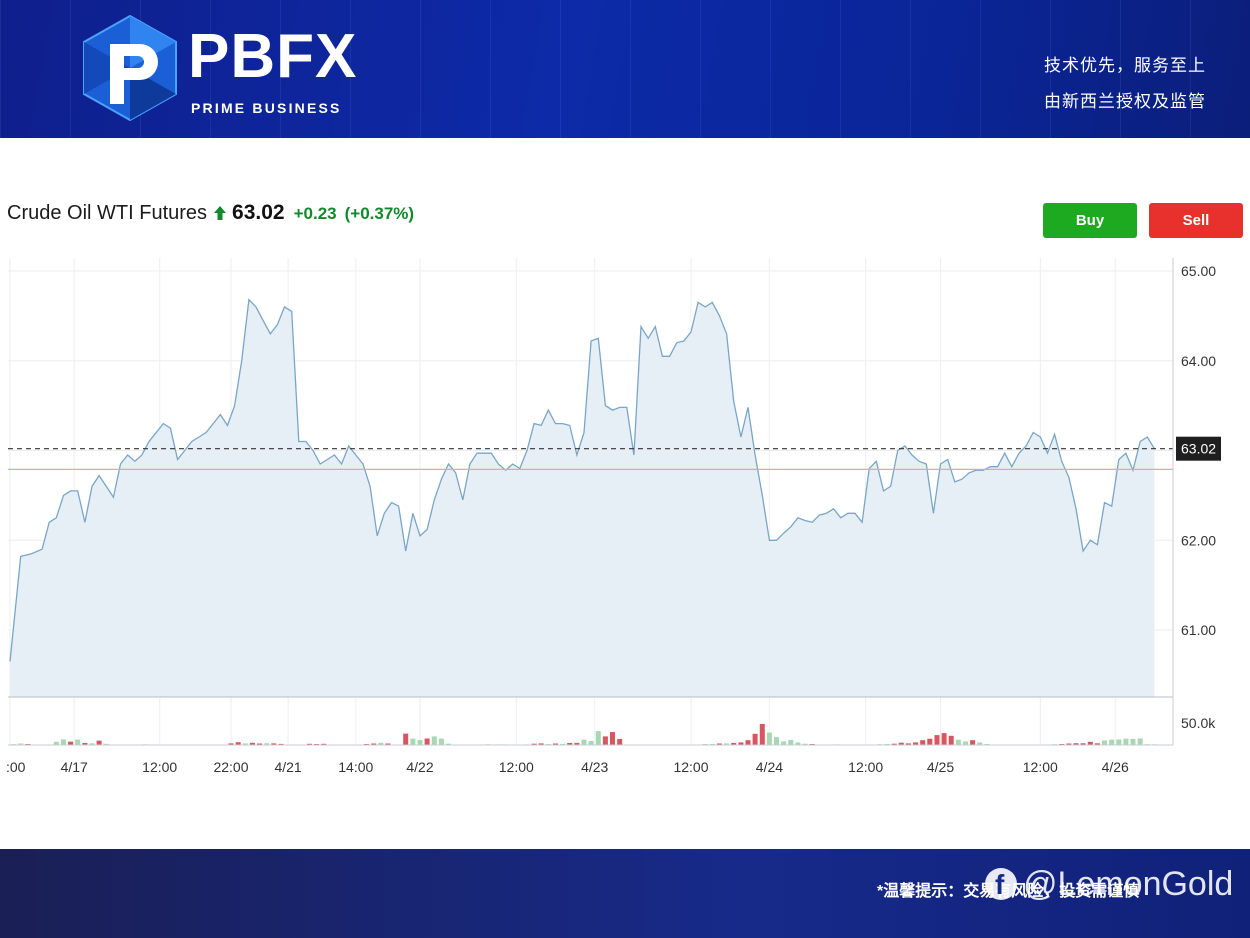  I want to click on footer-bar: *温馨提示：交易有风险，投资需谨慎 f @LemonGold, so click(625, 893).